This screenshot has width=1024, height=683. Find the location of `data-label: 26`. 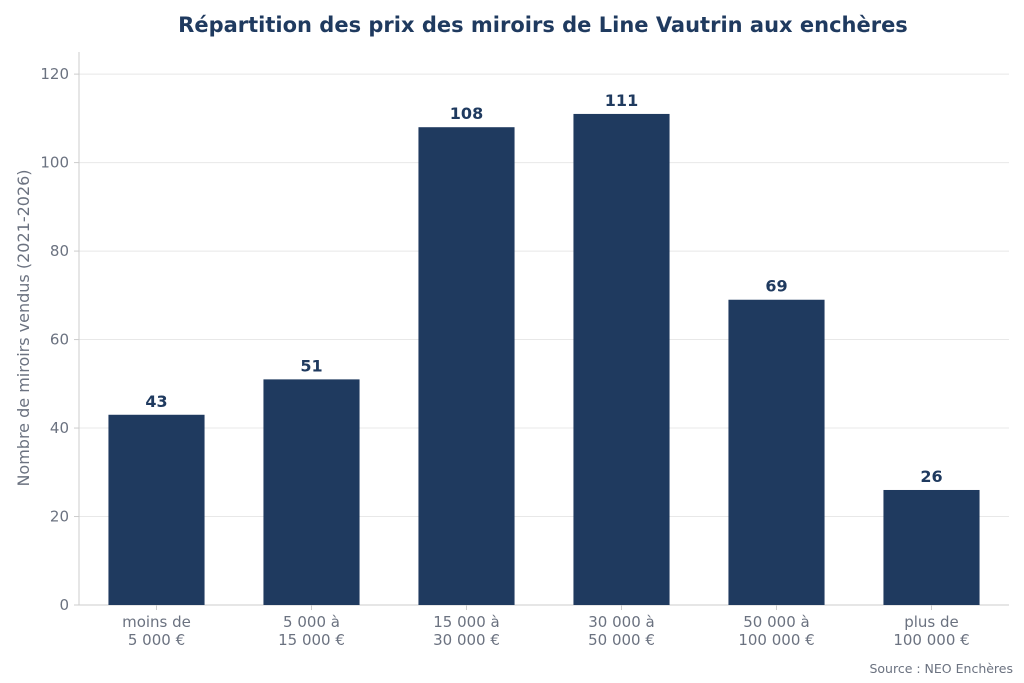

data-label: 26 is located at coordinates (931, 476).